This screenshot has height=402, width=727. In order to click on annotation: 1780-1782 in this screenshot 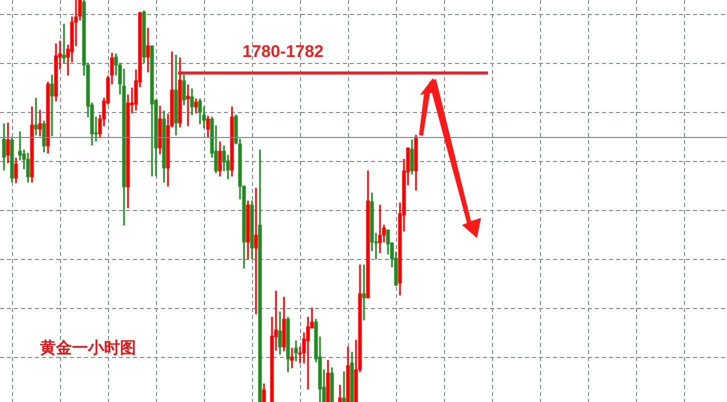, I will do `click(283, 51)`.